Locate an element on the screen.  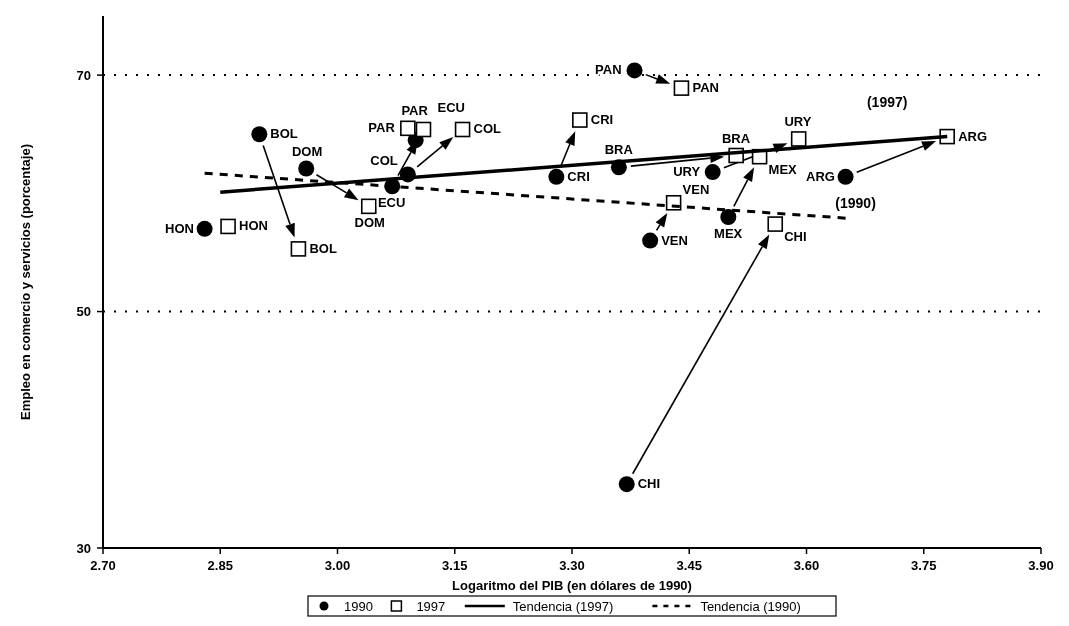
x-tick-label: 3.00 is located at coordinates (337, 565).